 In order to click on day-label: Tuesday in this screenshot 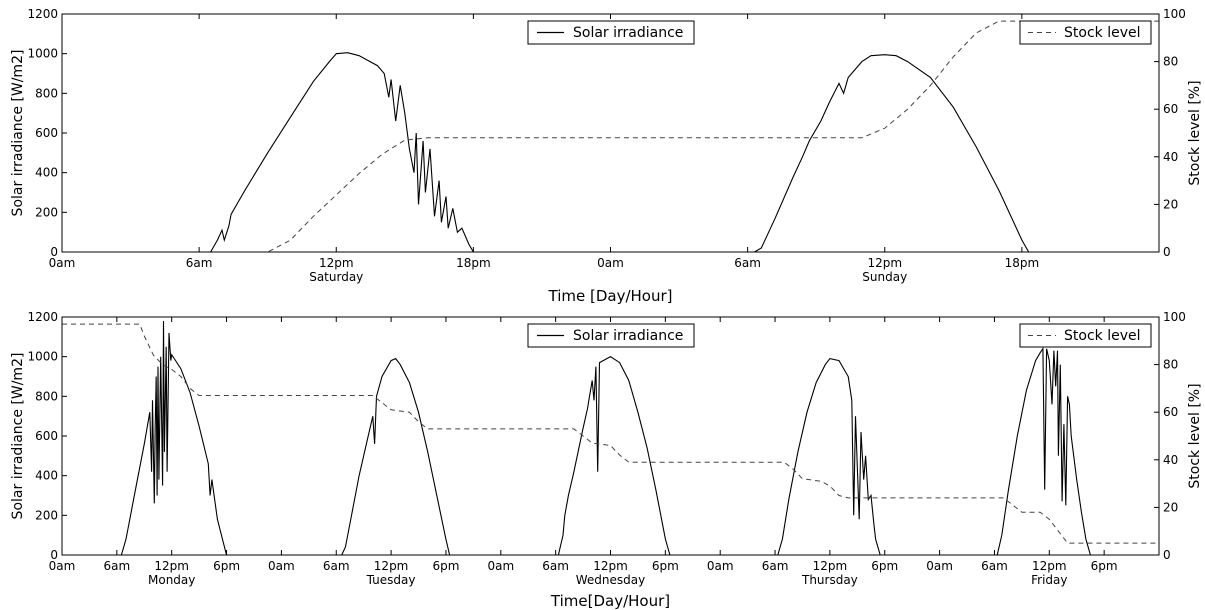, I will do `click(391, 580)`.